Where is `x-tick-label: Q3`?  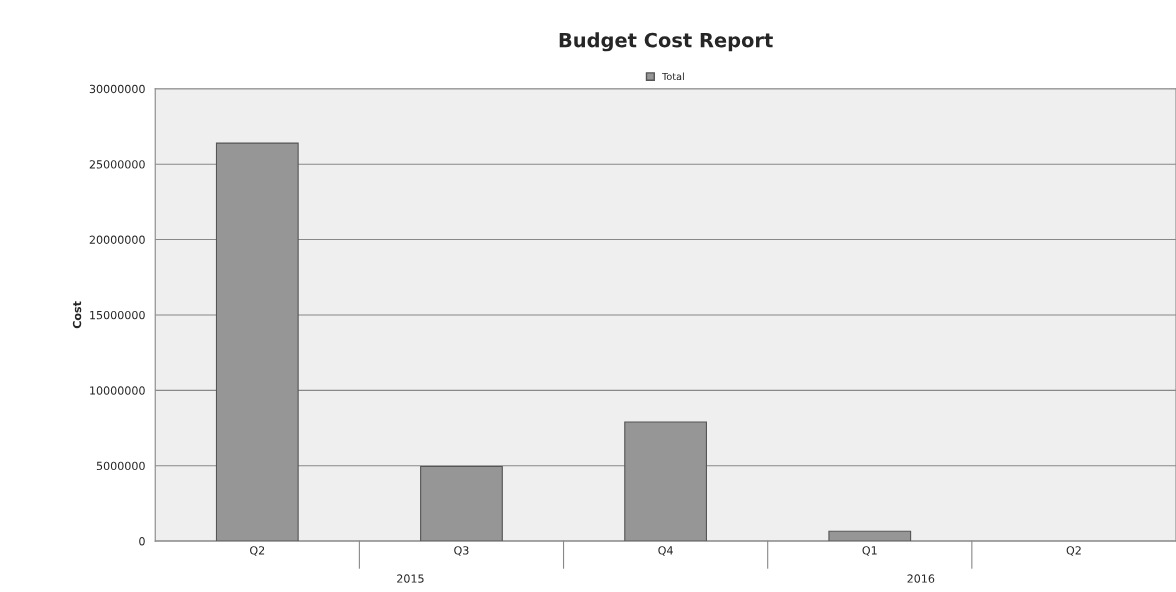
x-tick-label: Q3 is located at coordinates (461, 551).